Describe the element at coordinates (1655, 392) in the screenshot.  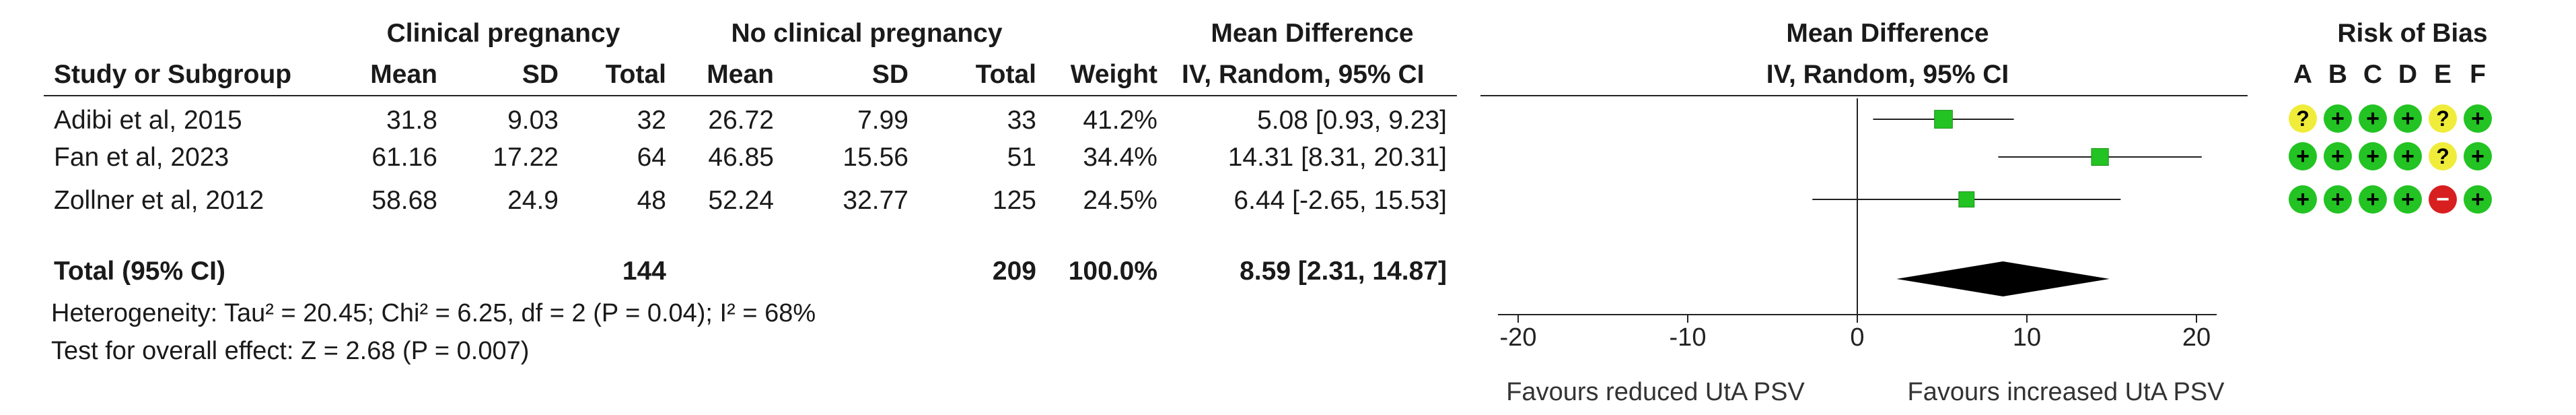
I see `favours-left-label: Favours reduced UtA PSV` at that location.